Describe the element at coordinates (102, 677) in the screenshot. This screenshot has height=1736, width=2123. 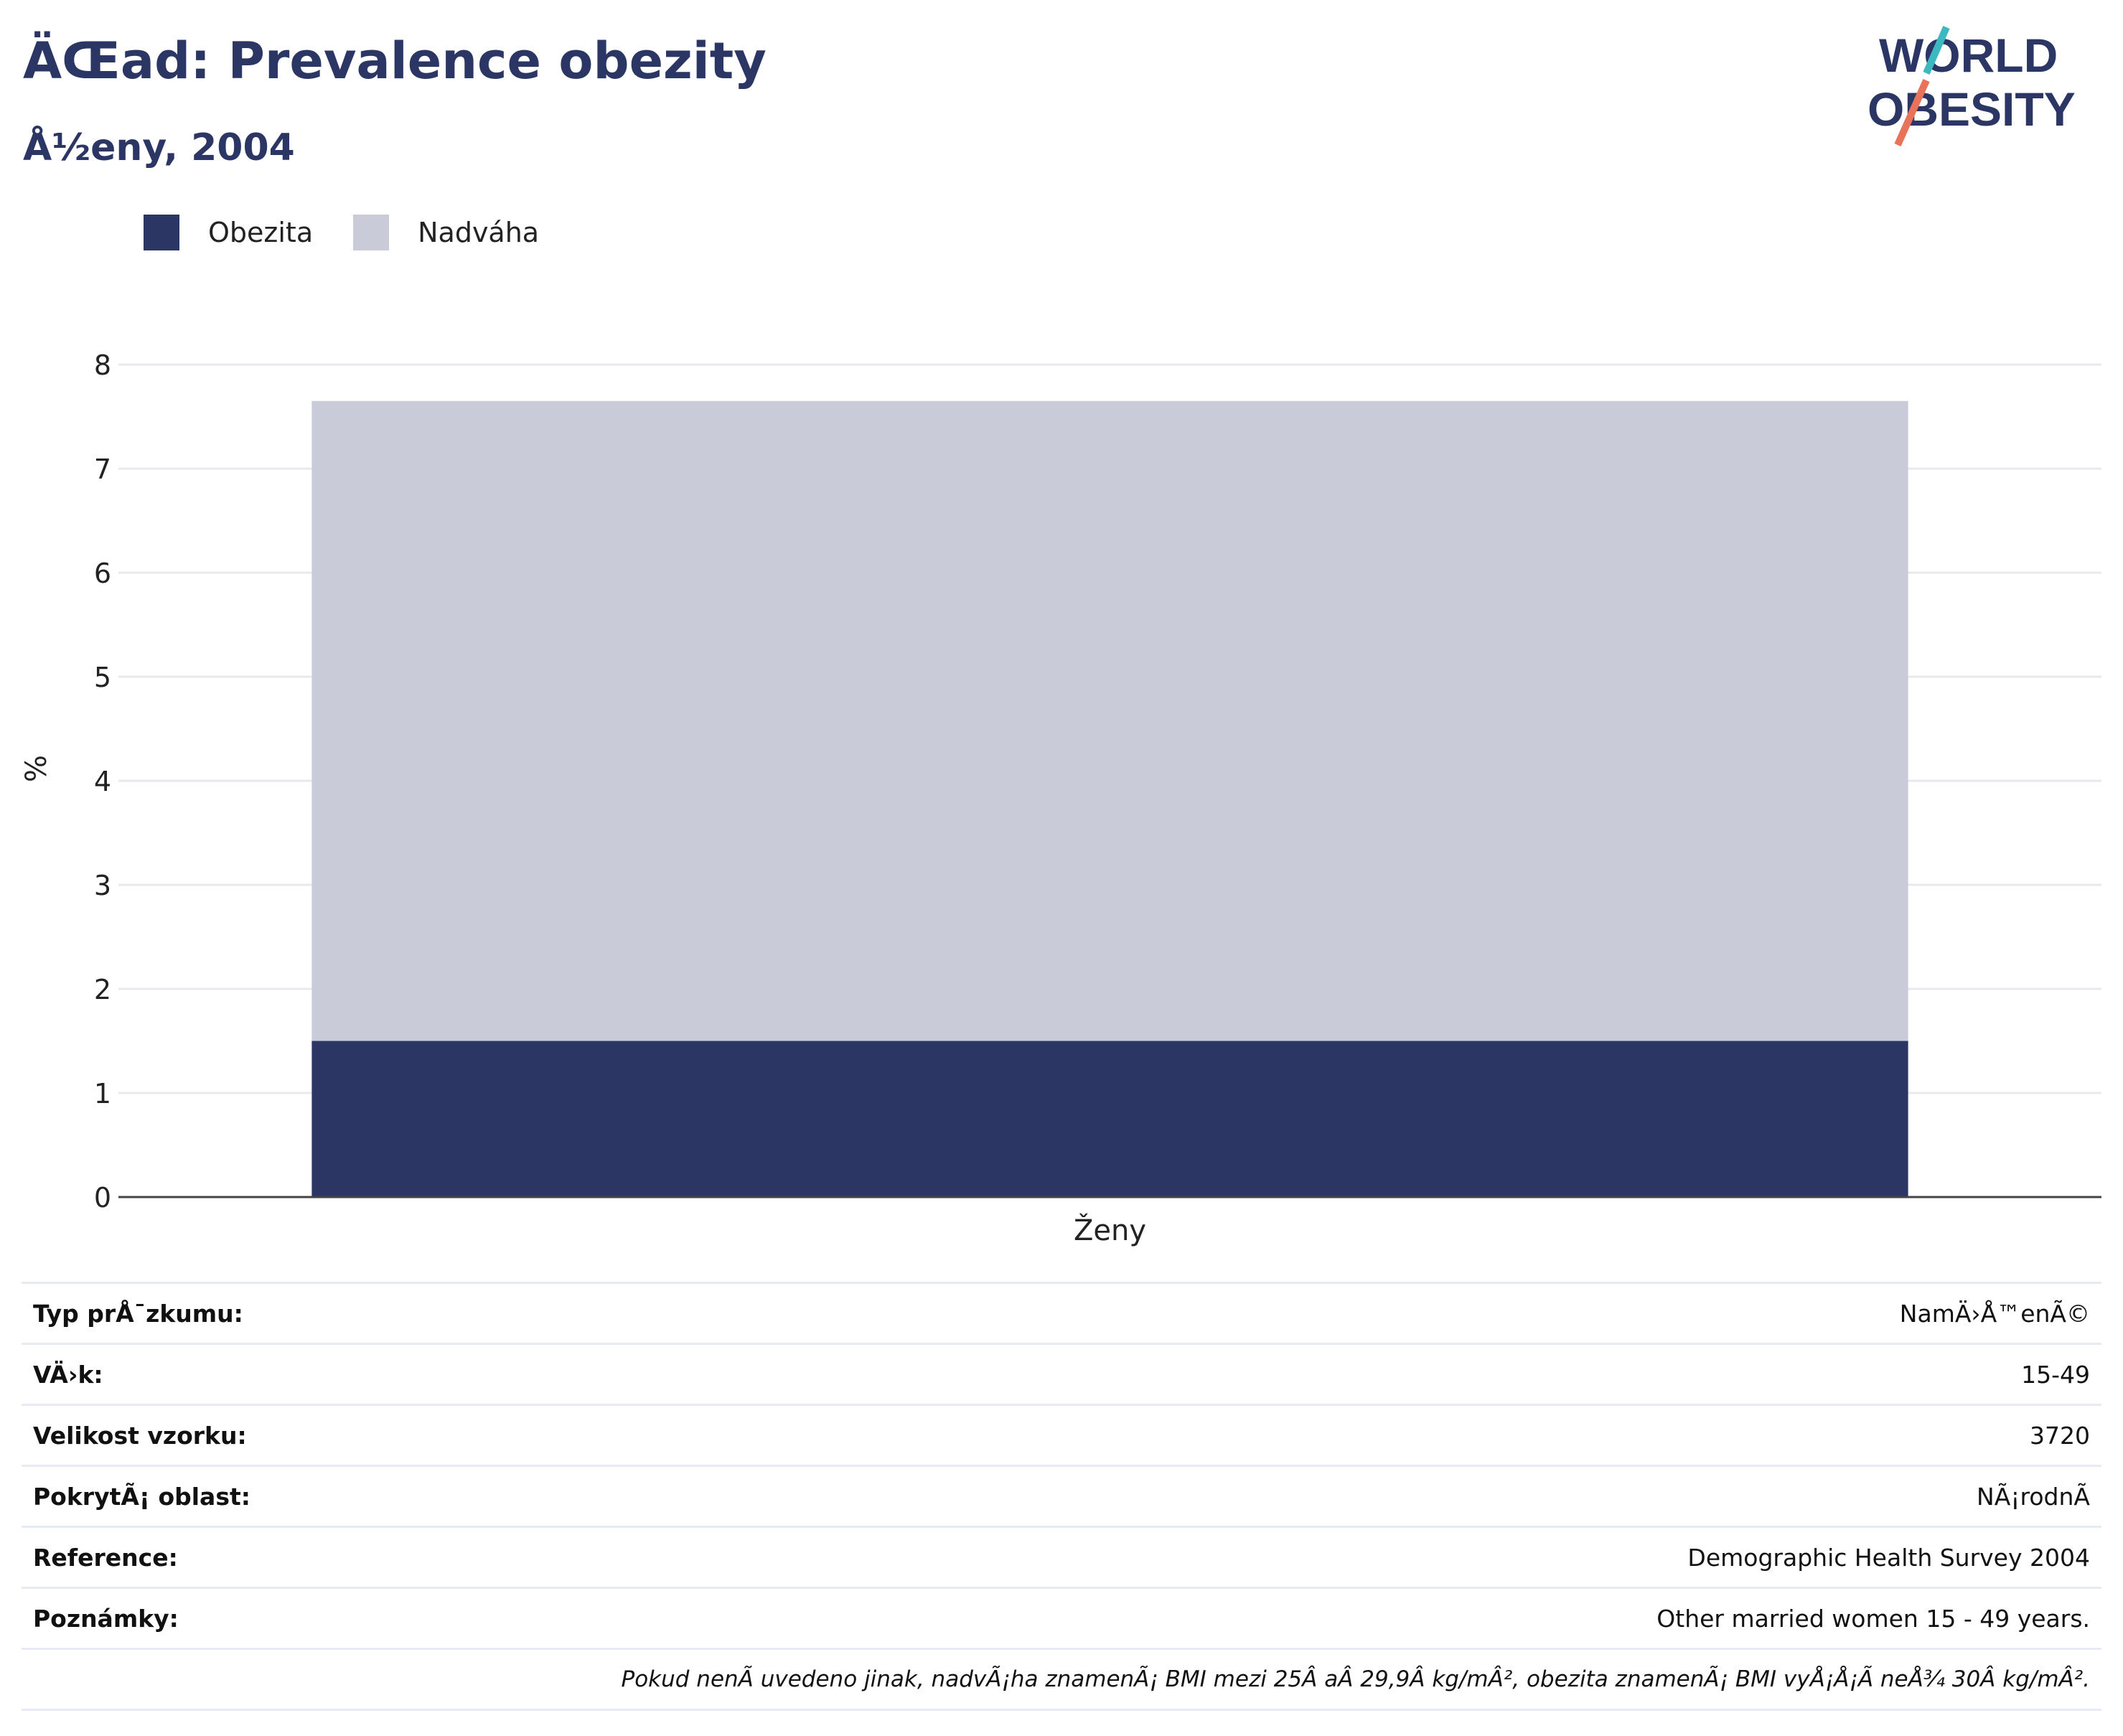
I see `y-tick-label: 5` at that location.